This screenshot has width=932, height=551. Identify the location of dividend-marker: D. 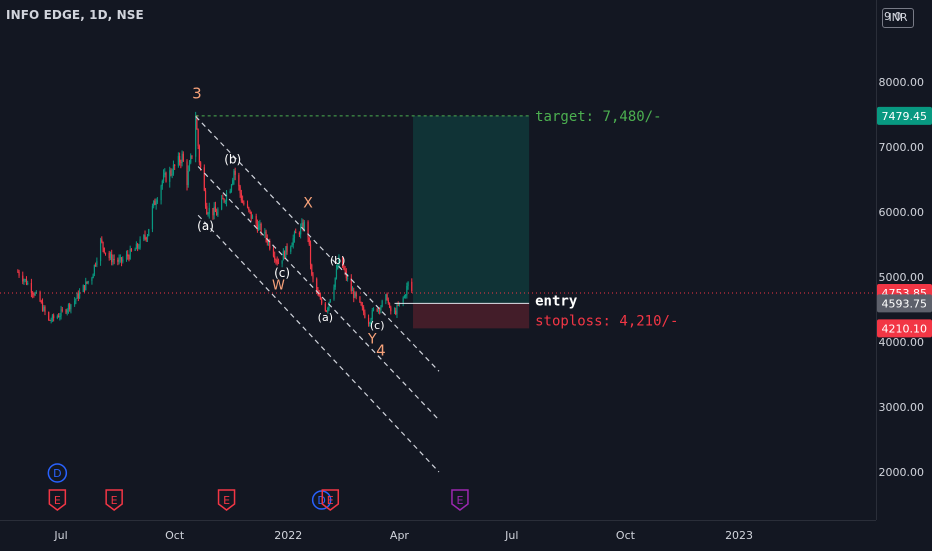
(57, 473).